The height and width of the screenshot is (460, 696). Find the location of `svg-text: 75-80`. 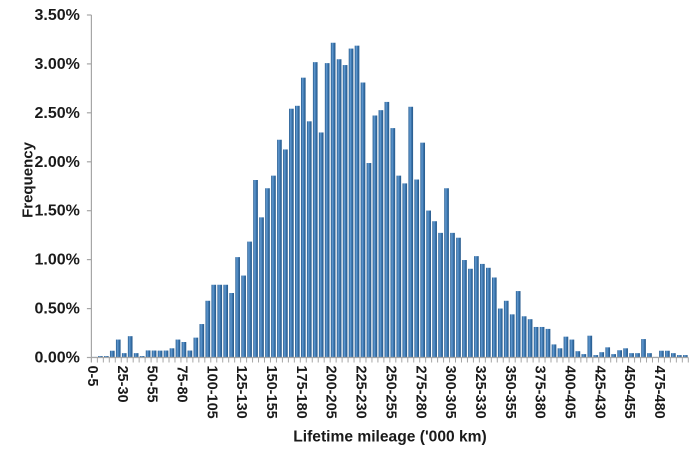

svg-text: 75-80 is located at coordinates (181, 384).